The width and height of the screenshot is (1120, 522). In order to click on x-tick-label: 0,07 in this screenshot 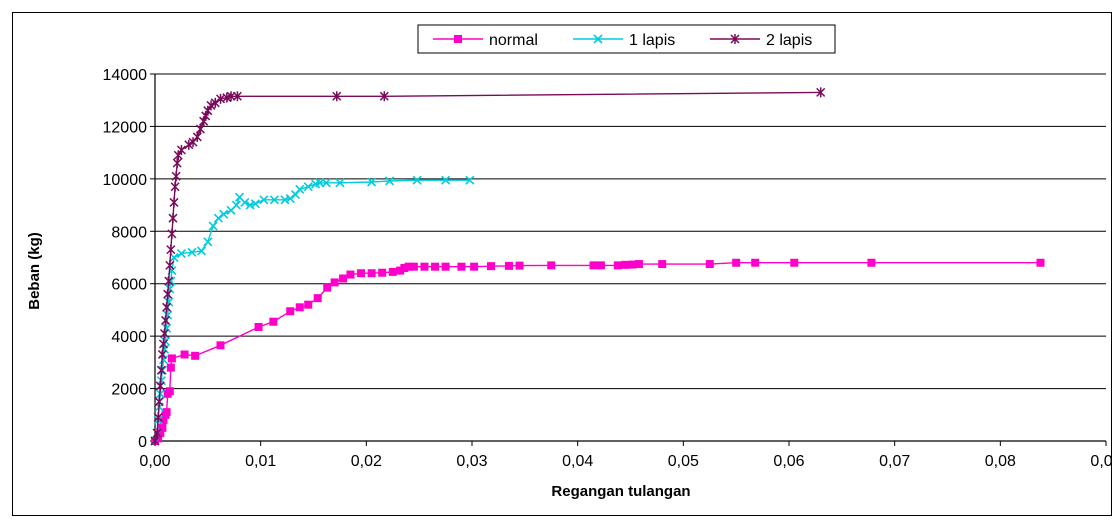, I will do `click(894, 461)`.